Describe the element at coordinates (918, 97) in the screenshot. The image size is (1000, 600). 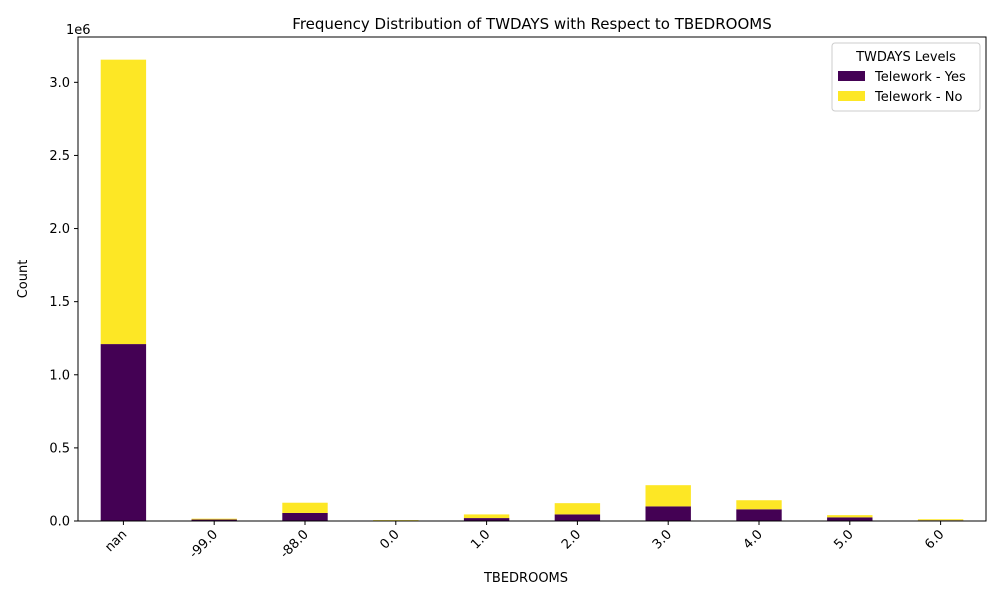
I see `legend-label-no: Telework - No` at that location.